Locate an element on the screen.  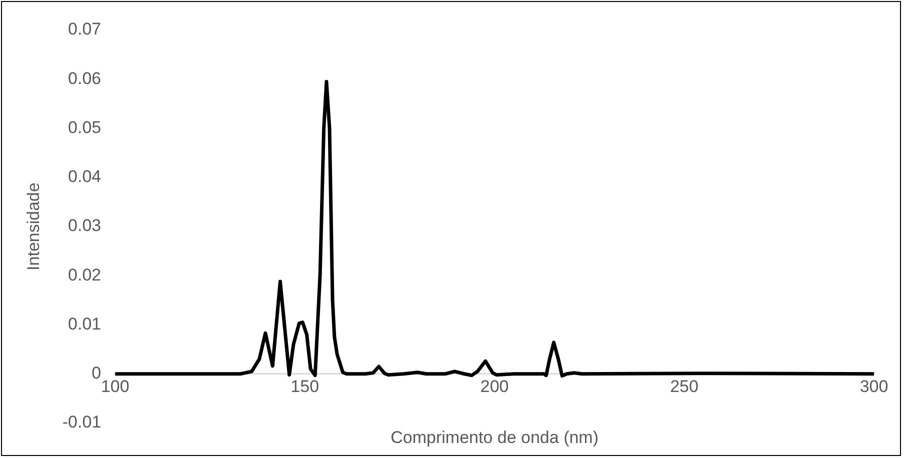
y-tick-label: 0.06 is located at coordinates (85, 78).